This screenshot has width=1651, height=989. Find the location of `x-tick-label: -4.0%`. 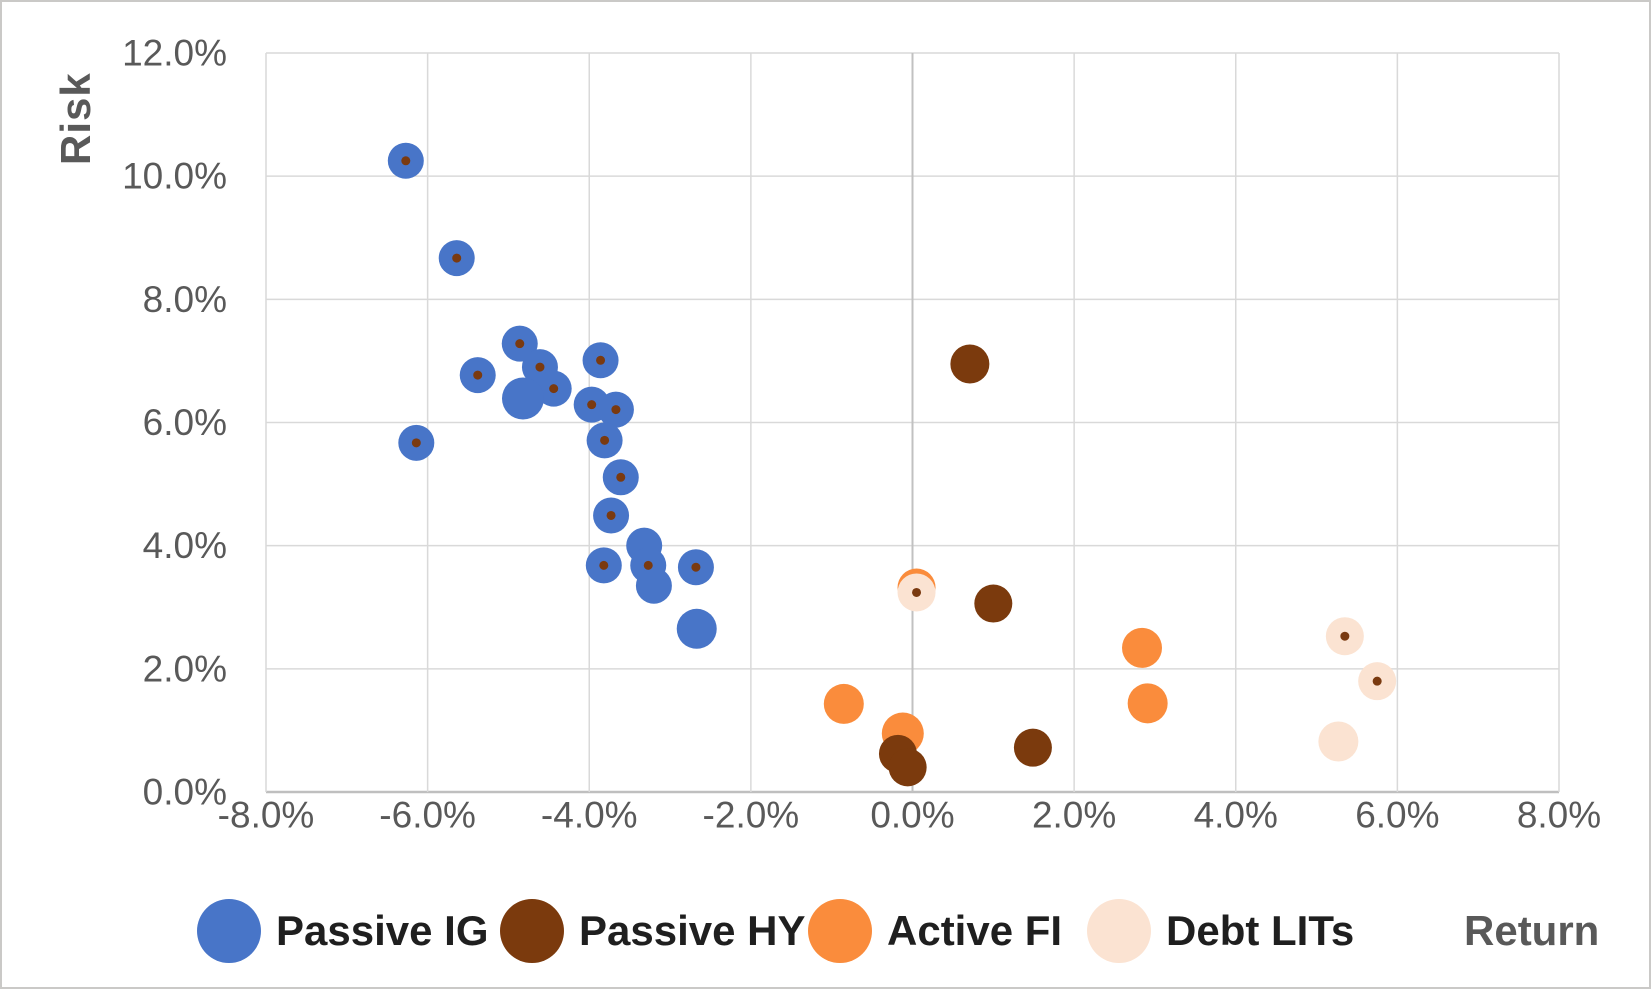

x-tick-label: -4.0% is located at coordinates (589, 815).